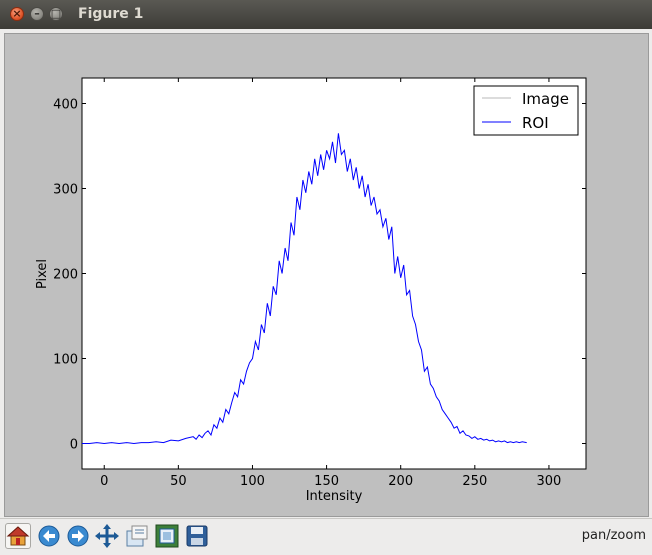 Image resolution: width=652 pixels, height=555 pixels. I want to click on title-bar: × – □ Figure 1, so click(326, 15).